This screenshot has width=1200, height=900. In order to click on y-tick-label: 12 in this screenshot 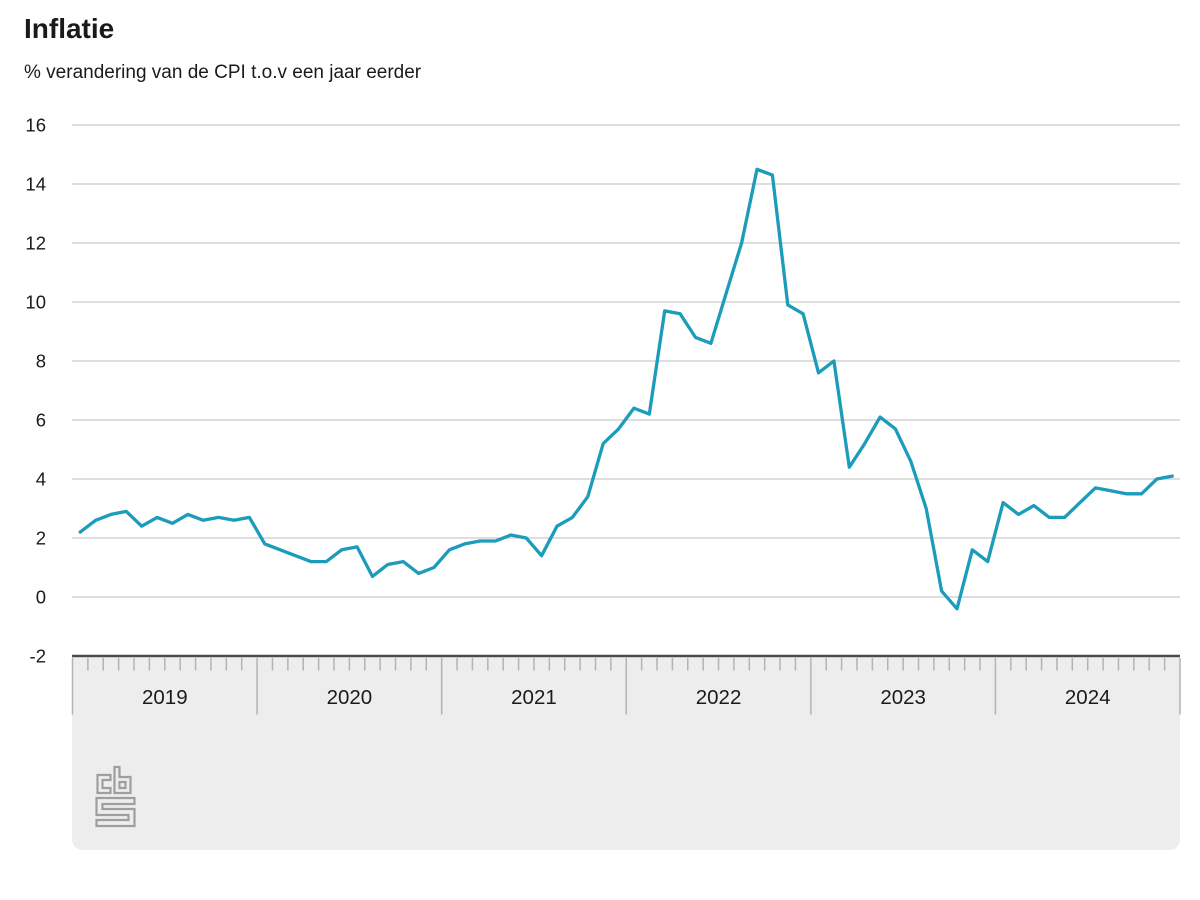, I will do `click(35, 243)`.